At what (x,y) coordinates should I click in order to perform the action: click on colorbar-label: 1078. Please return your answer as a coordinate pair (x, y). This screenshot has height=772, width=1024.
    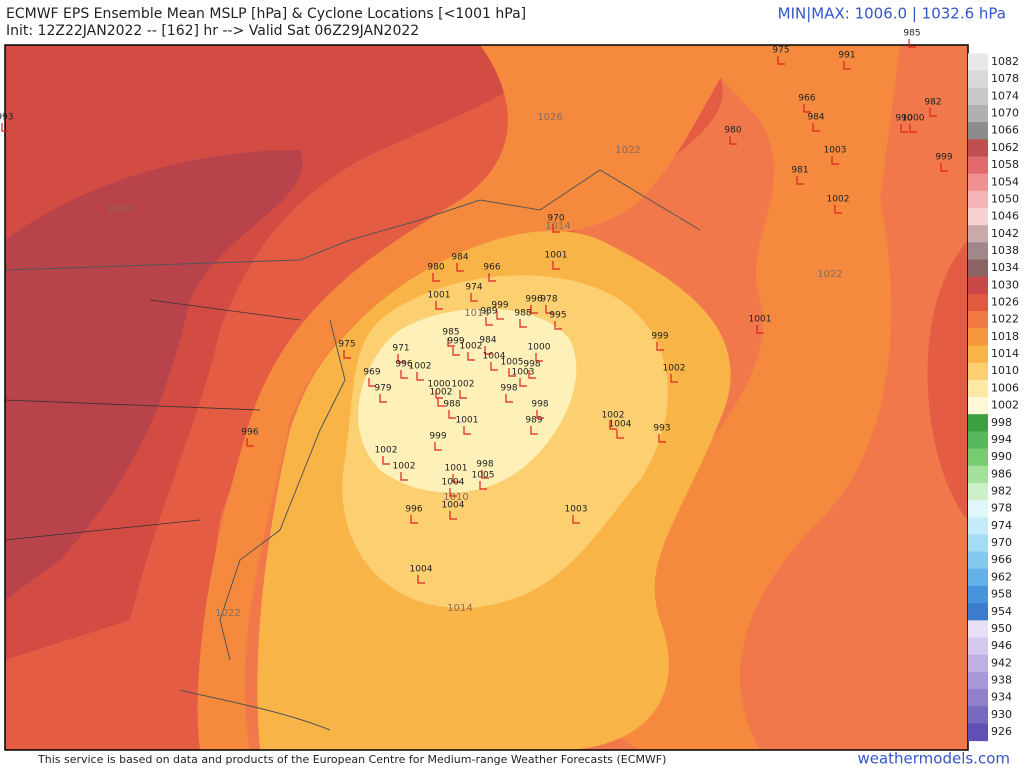
    Looking at the image, I should click on (1005, 78).